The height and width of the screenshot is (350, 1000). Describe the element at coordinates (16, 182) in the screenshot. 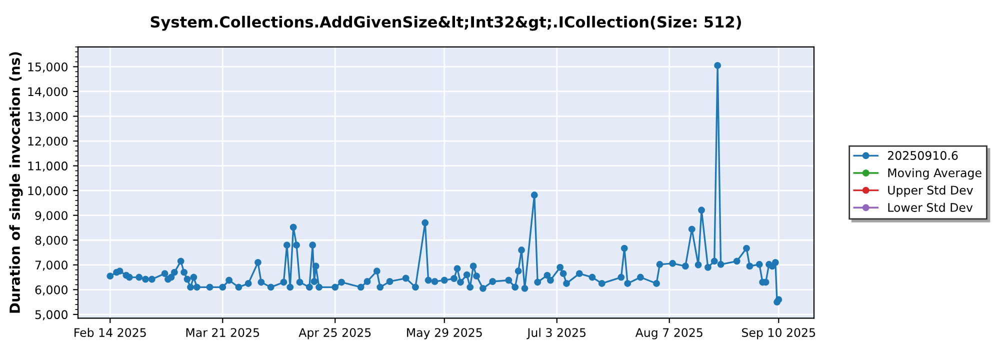

I see `y-axis-title: Duration of single invocation (ns)` at that location.